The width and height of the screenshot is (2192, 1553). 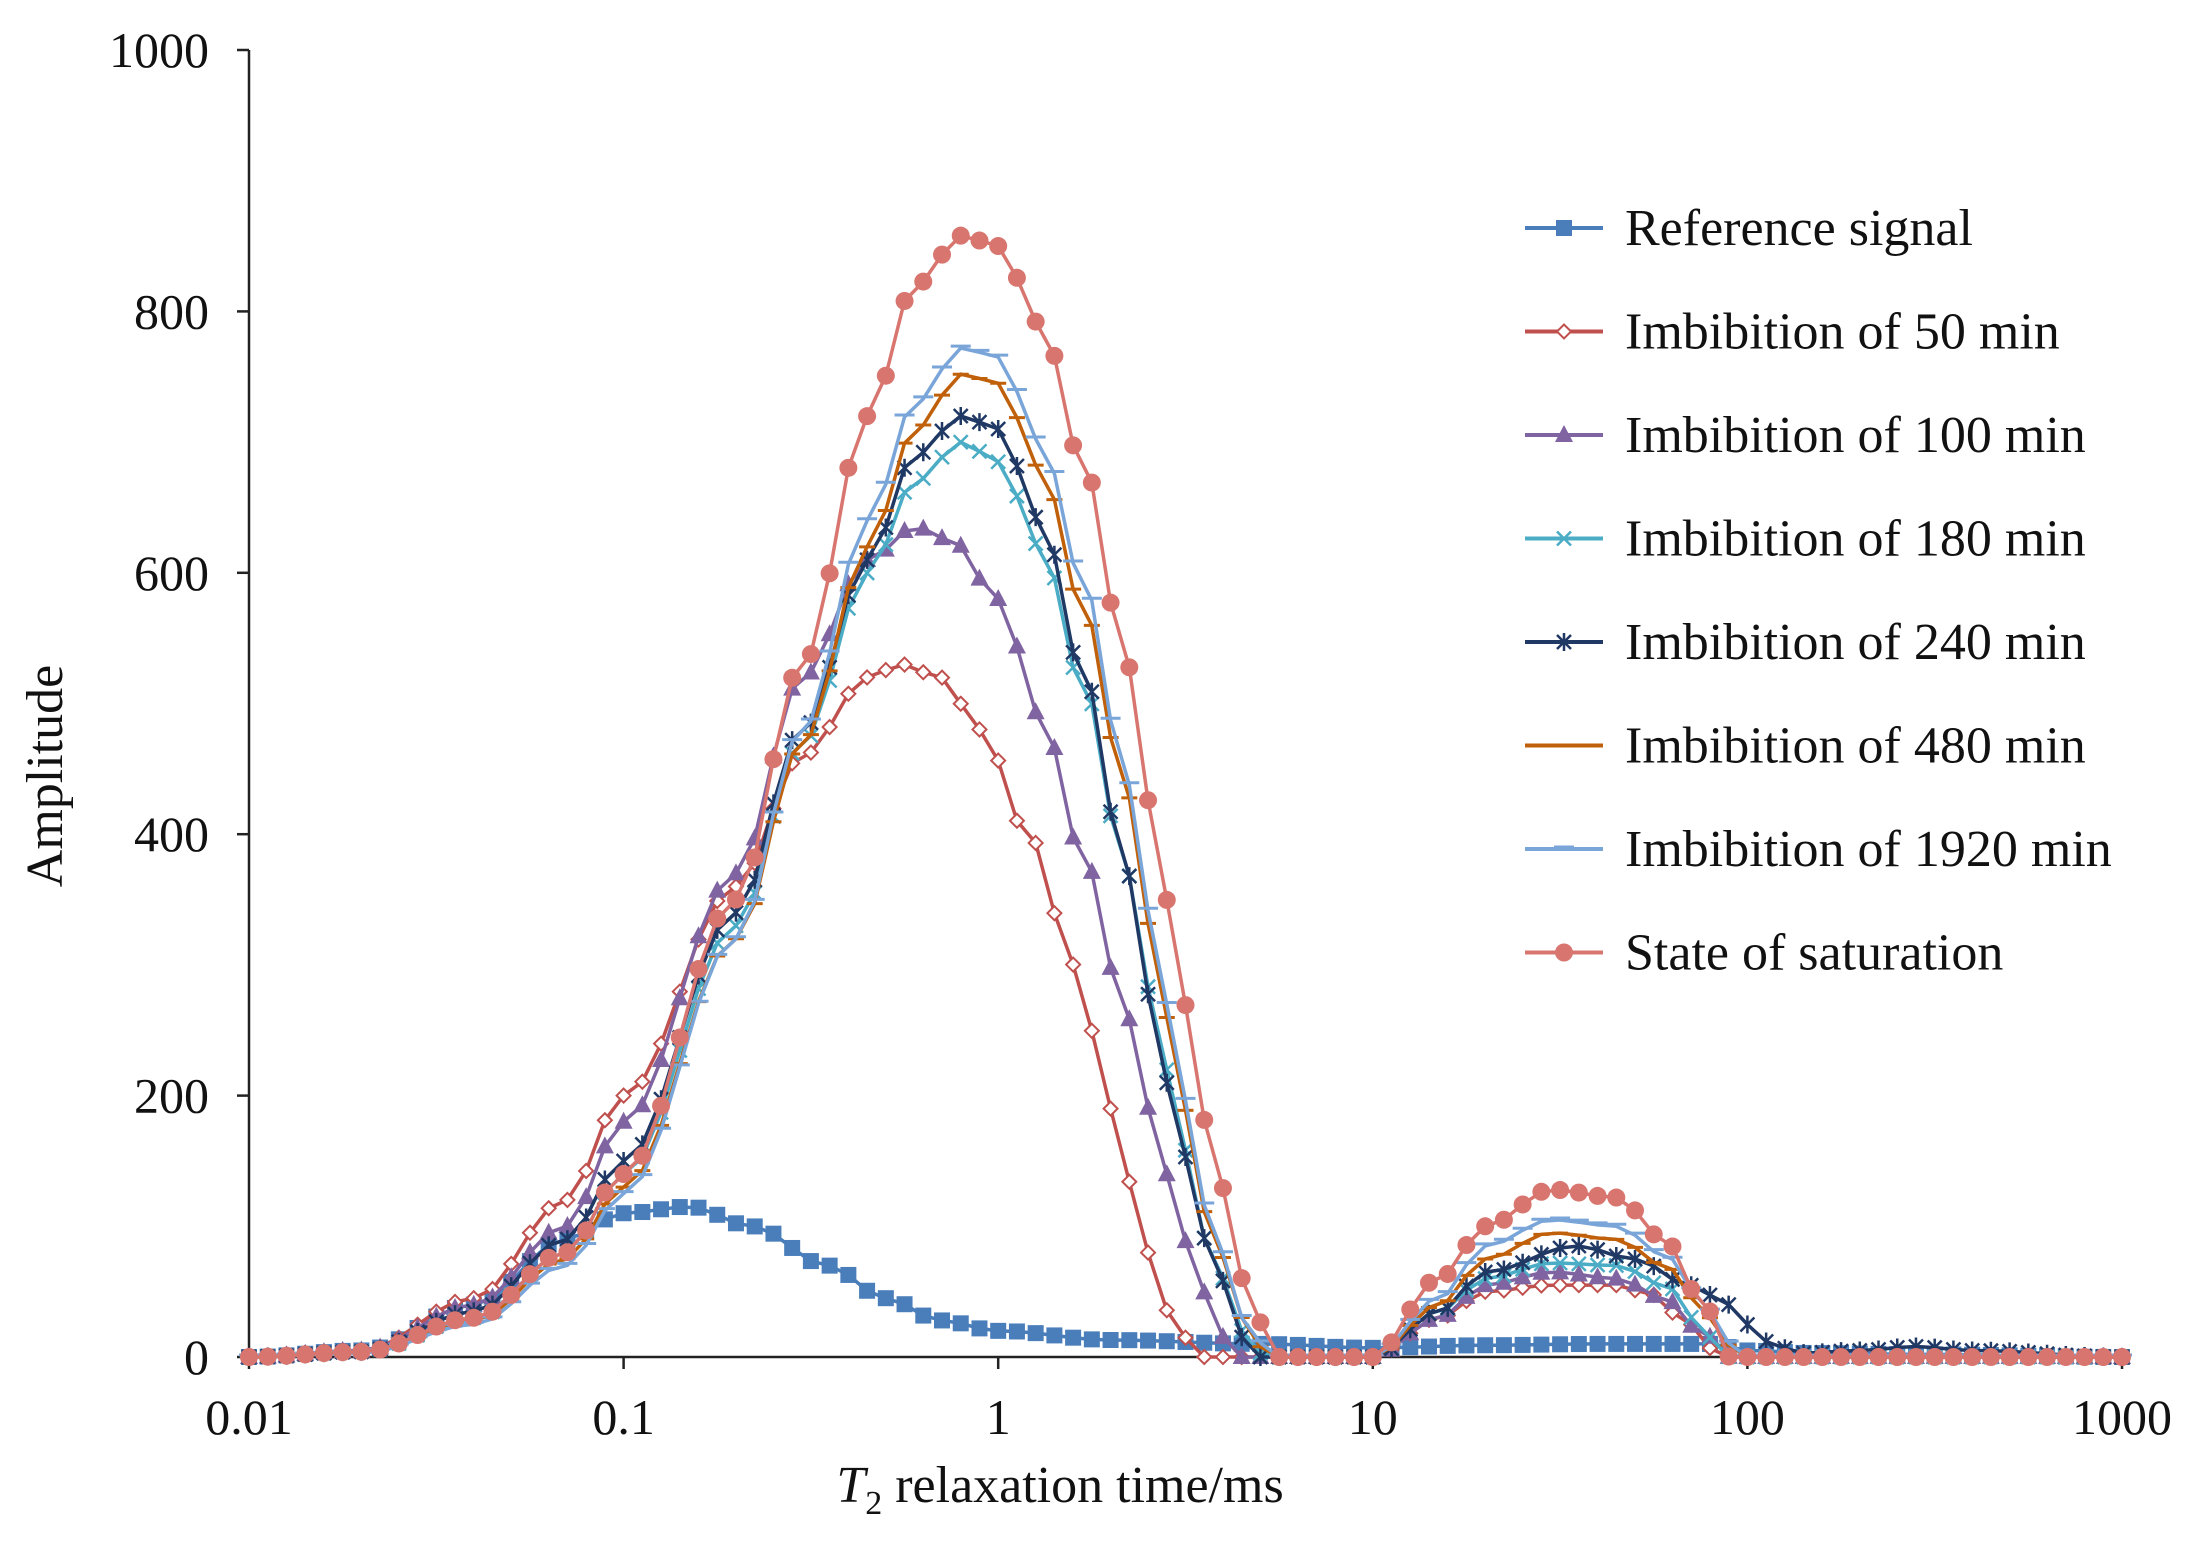 What do you see at coordinates (1842, 332) in the screenshot?
I see `legend-label: Imbibition of 50 min` at bounding box center [1842, 332].